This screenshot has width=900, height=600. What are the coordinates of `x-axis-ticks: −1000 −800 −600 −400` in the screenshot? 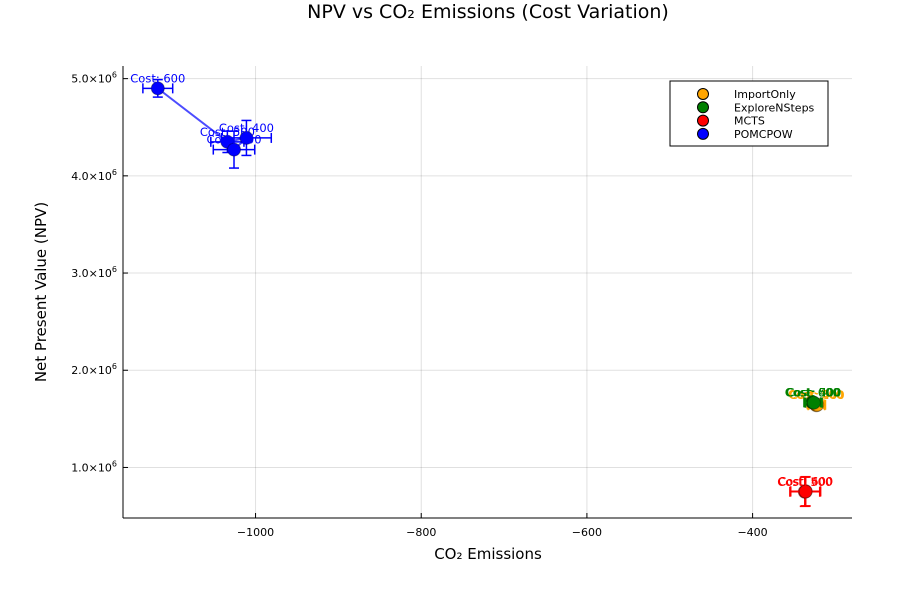 It's located at (502, 526).